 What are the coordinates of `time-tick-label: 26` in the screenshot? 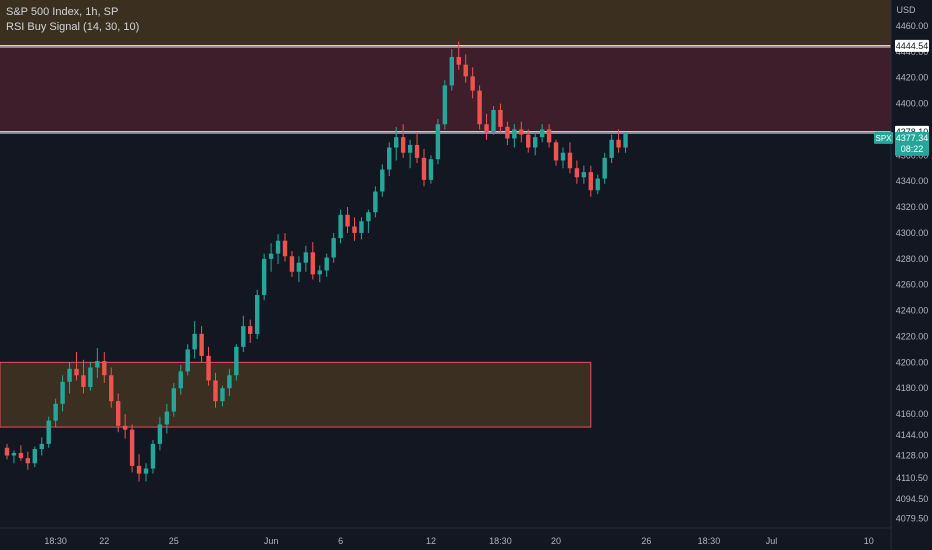 It's located at (646, 541).